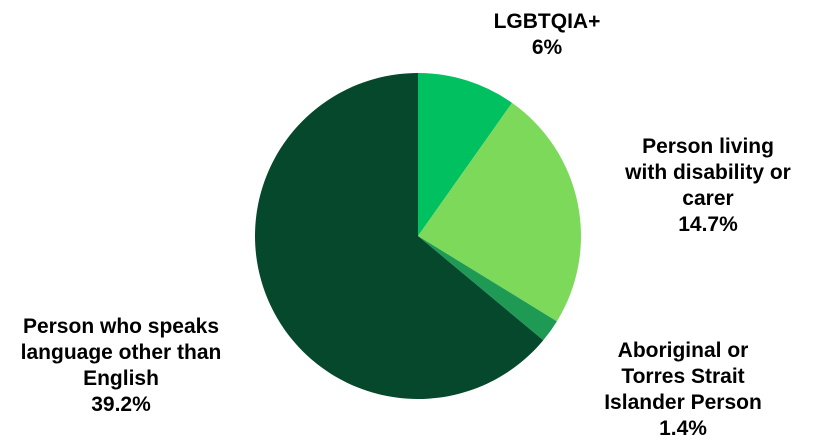 The height and width of the screenshot is (445, 816). Describe the element at coordinates (683, 350) in the screenshot. I see `slice-category-label: Aboriginal or` at that location.